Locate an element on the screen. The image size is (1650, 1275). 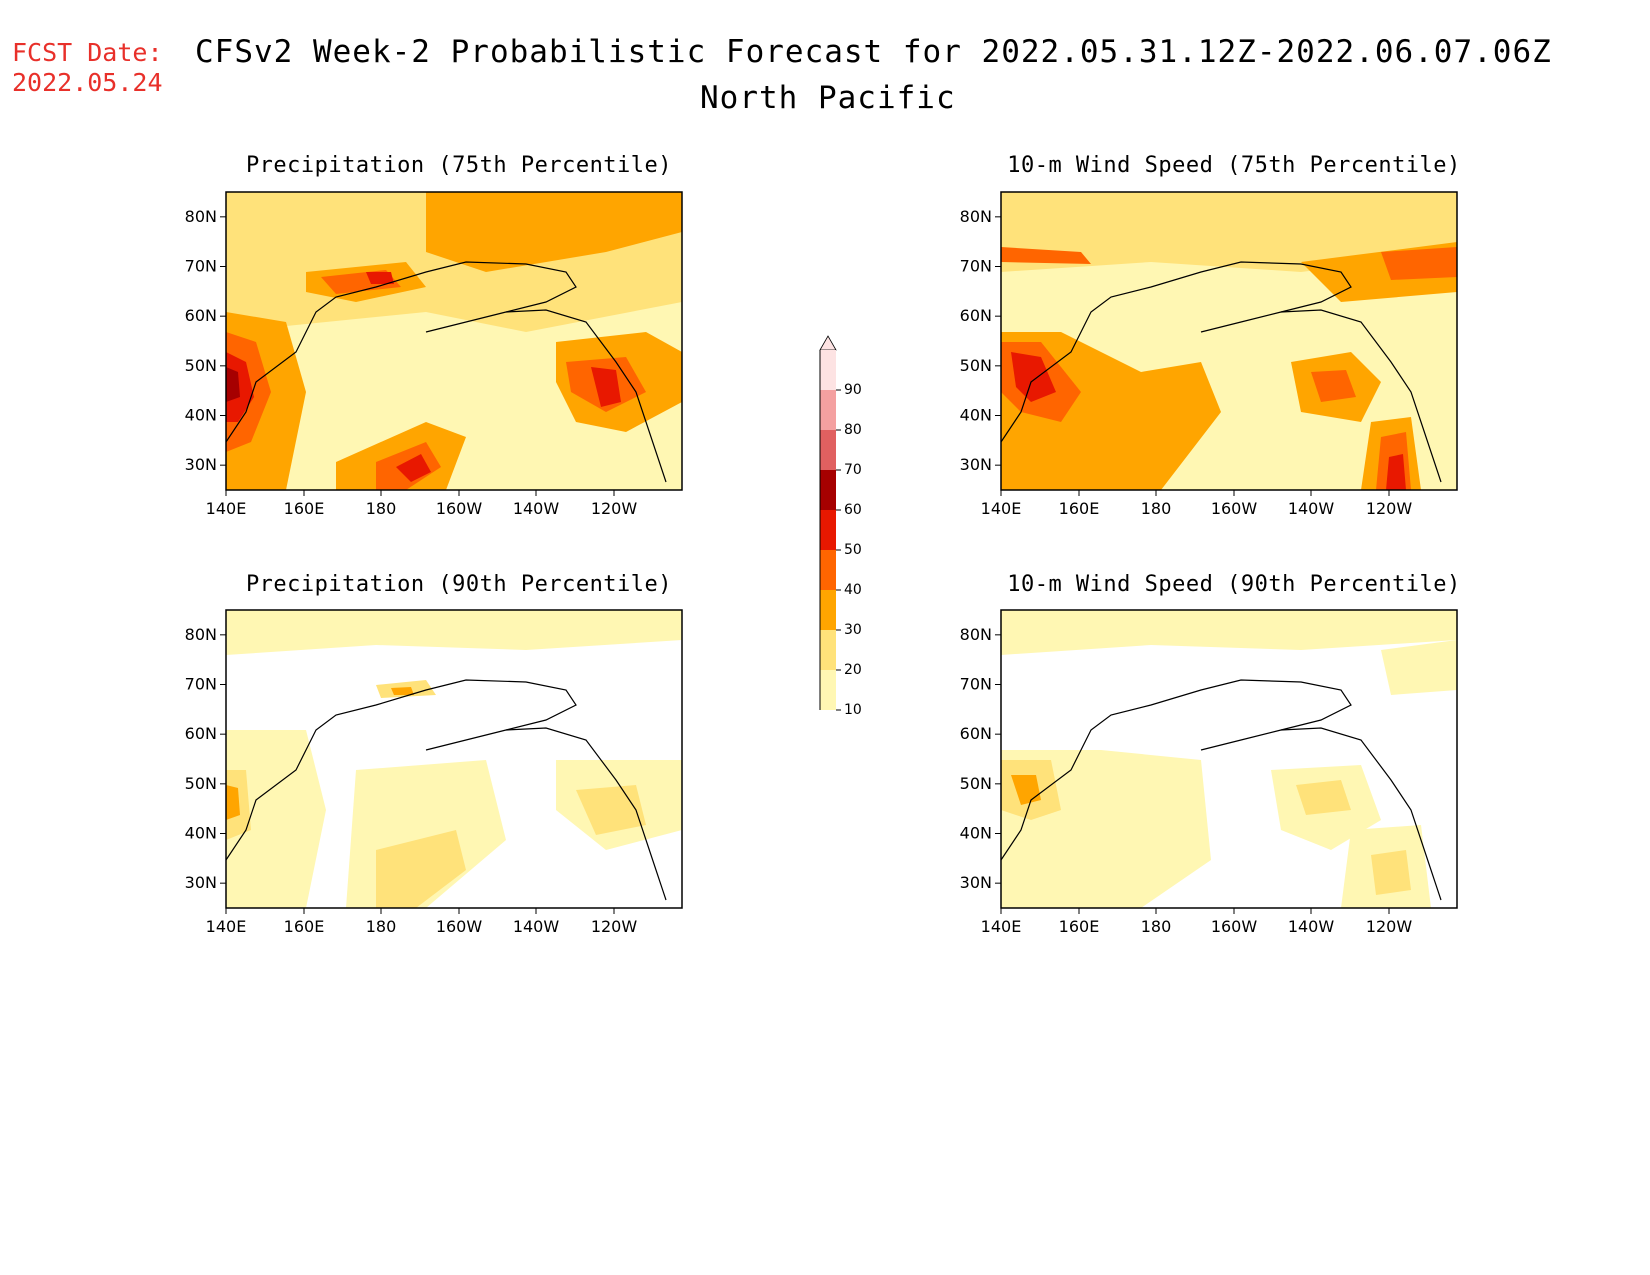
forecast-date-block: FCST Date: 2022.05.24 is located at coordinates (87, 68).